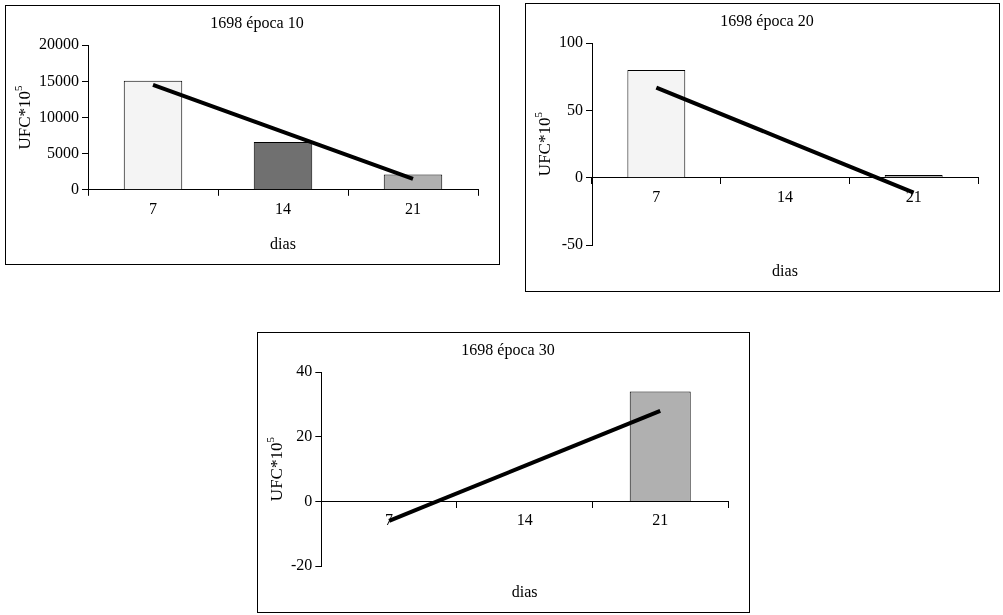 Image resolution: width=1003 pixels, height=615 pixels. Describe the element at coordinates (304, 435) in the screenshot. I see `y-tick-label: 20` at that location.